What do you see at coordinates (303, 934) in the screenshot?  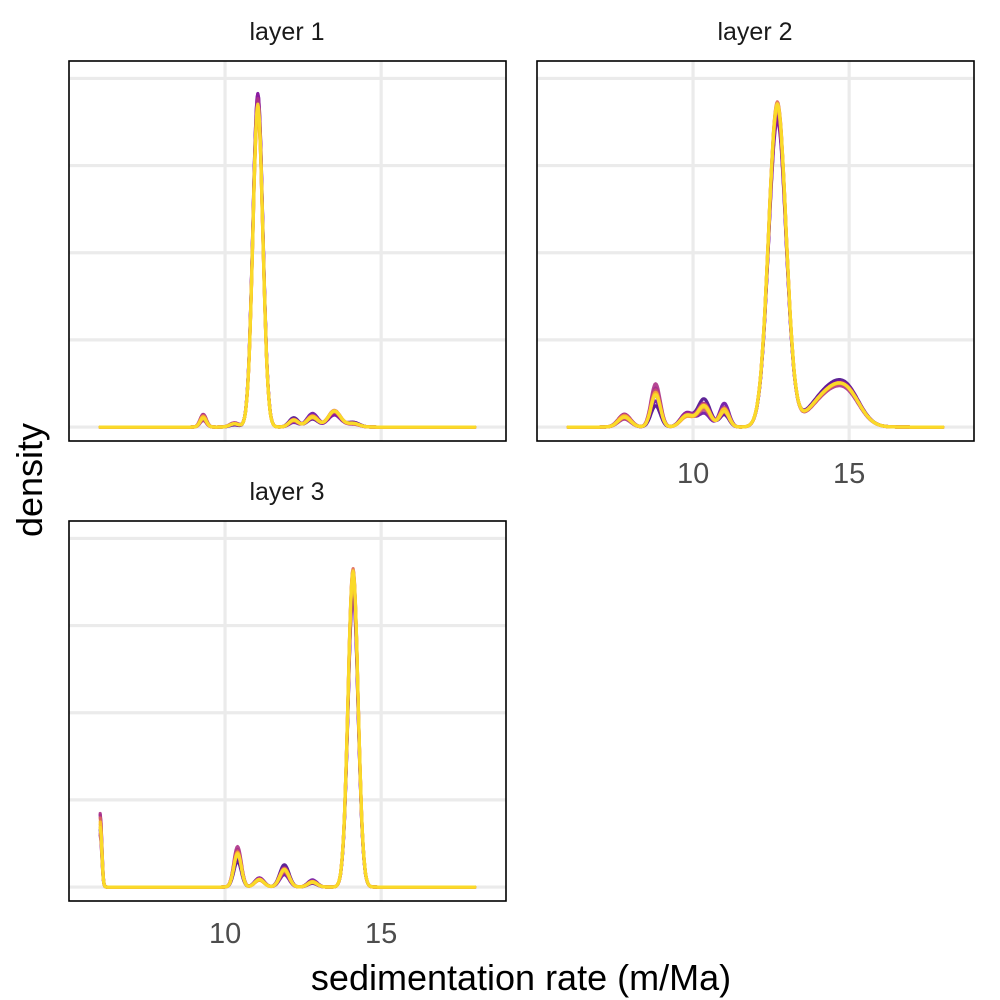 I see `x-tick-labels-layer-3: 10 15` at bounding box center [303, 934].